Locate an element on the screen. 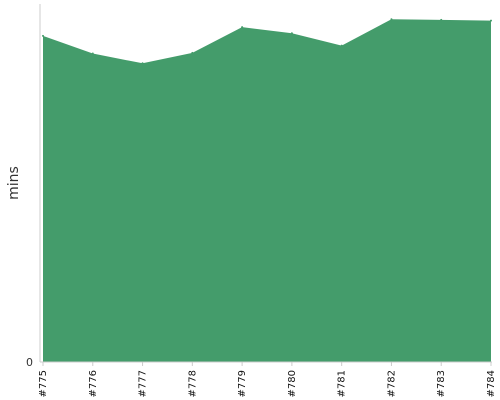 The width and height of the screenshot is (500, 400). x-axis-ticks: #775 #776 #777 #778 #779 #780 #781 #782 #783 #784 is located at coordinates (267, 379).